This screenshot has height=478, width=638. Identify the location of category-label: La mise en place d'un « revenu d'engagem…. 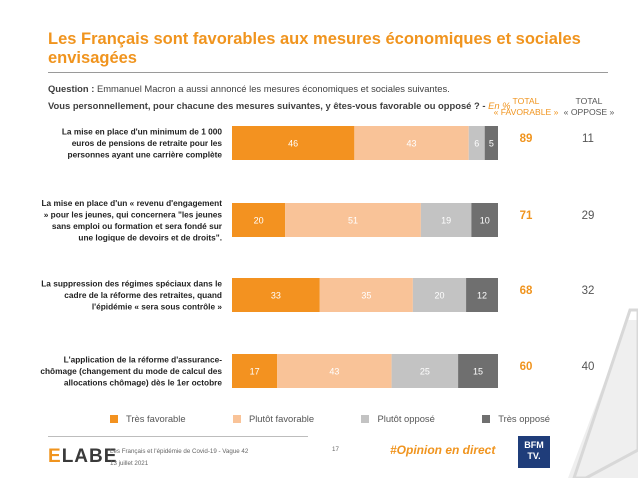
(131, 203).